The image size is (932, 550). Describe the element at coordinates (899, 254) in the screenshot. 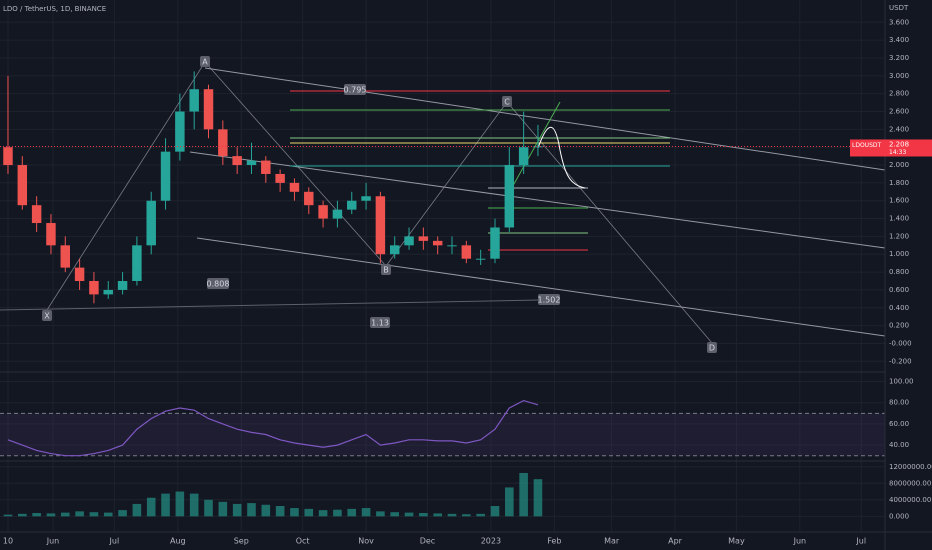

I see `y-tick-label: 1.000` at that location.